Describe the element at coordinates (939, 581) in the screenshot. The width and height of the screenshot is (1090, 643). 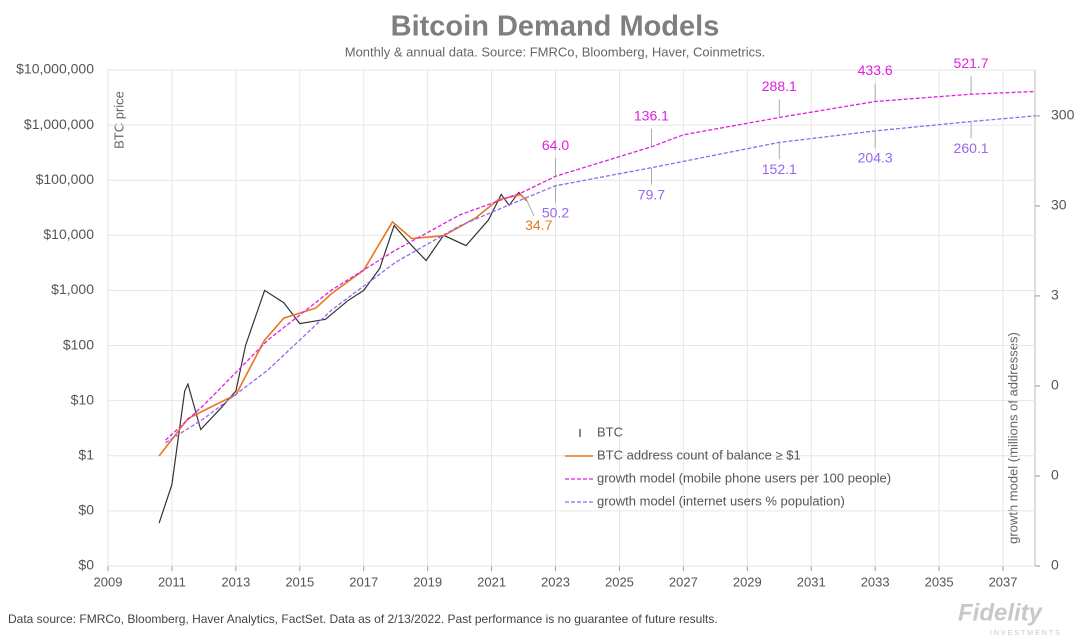
I see `x-tick-label: 2035` at that location.